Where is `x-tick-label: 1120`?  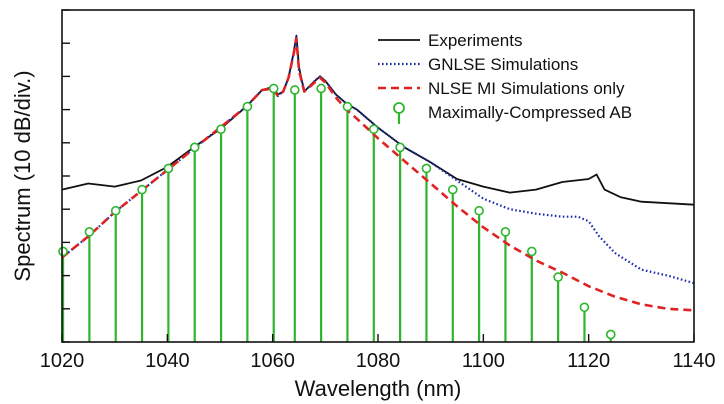 x-tick-label: 1120 is located at coordinates (588, 361).